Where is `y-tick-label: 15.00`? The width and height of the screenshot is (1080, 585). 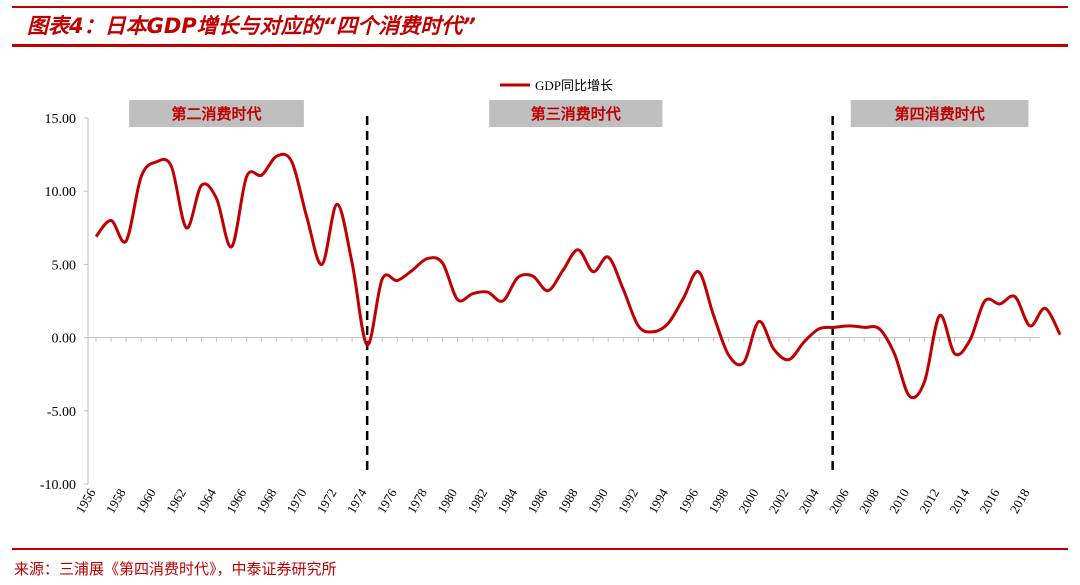 y-tick-label: 15.00 is located at coordinates (61, 119).